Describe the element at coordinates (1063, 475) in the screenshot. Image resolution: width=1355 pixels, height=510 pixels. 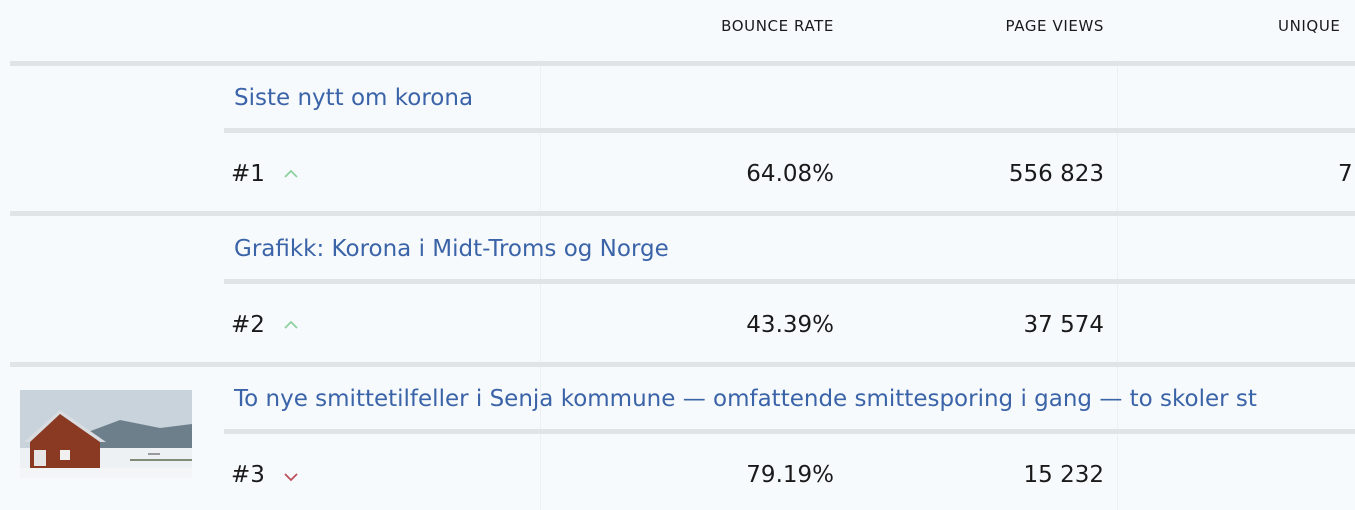
I see `page-views: 15 232` at that location.